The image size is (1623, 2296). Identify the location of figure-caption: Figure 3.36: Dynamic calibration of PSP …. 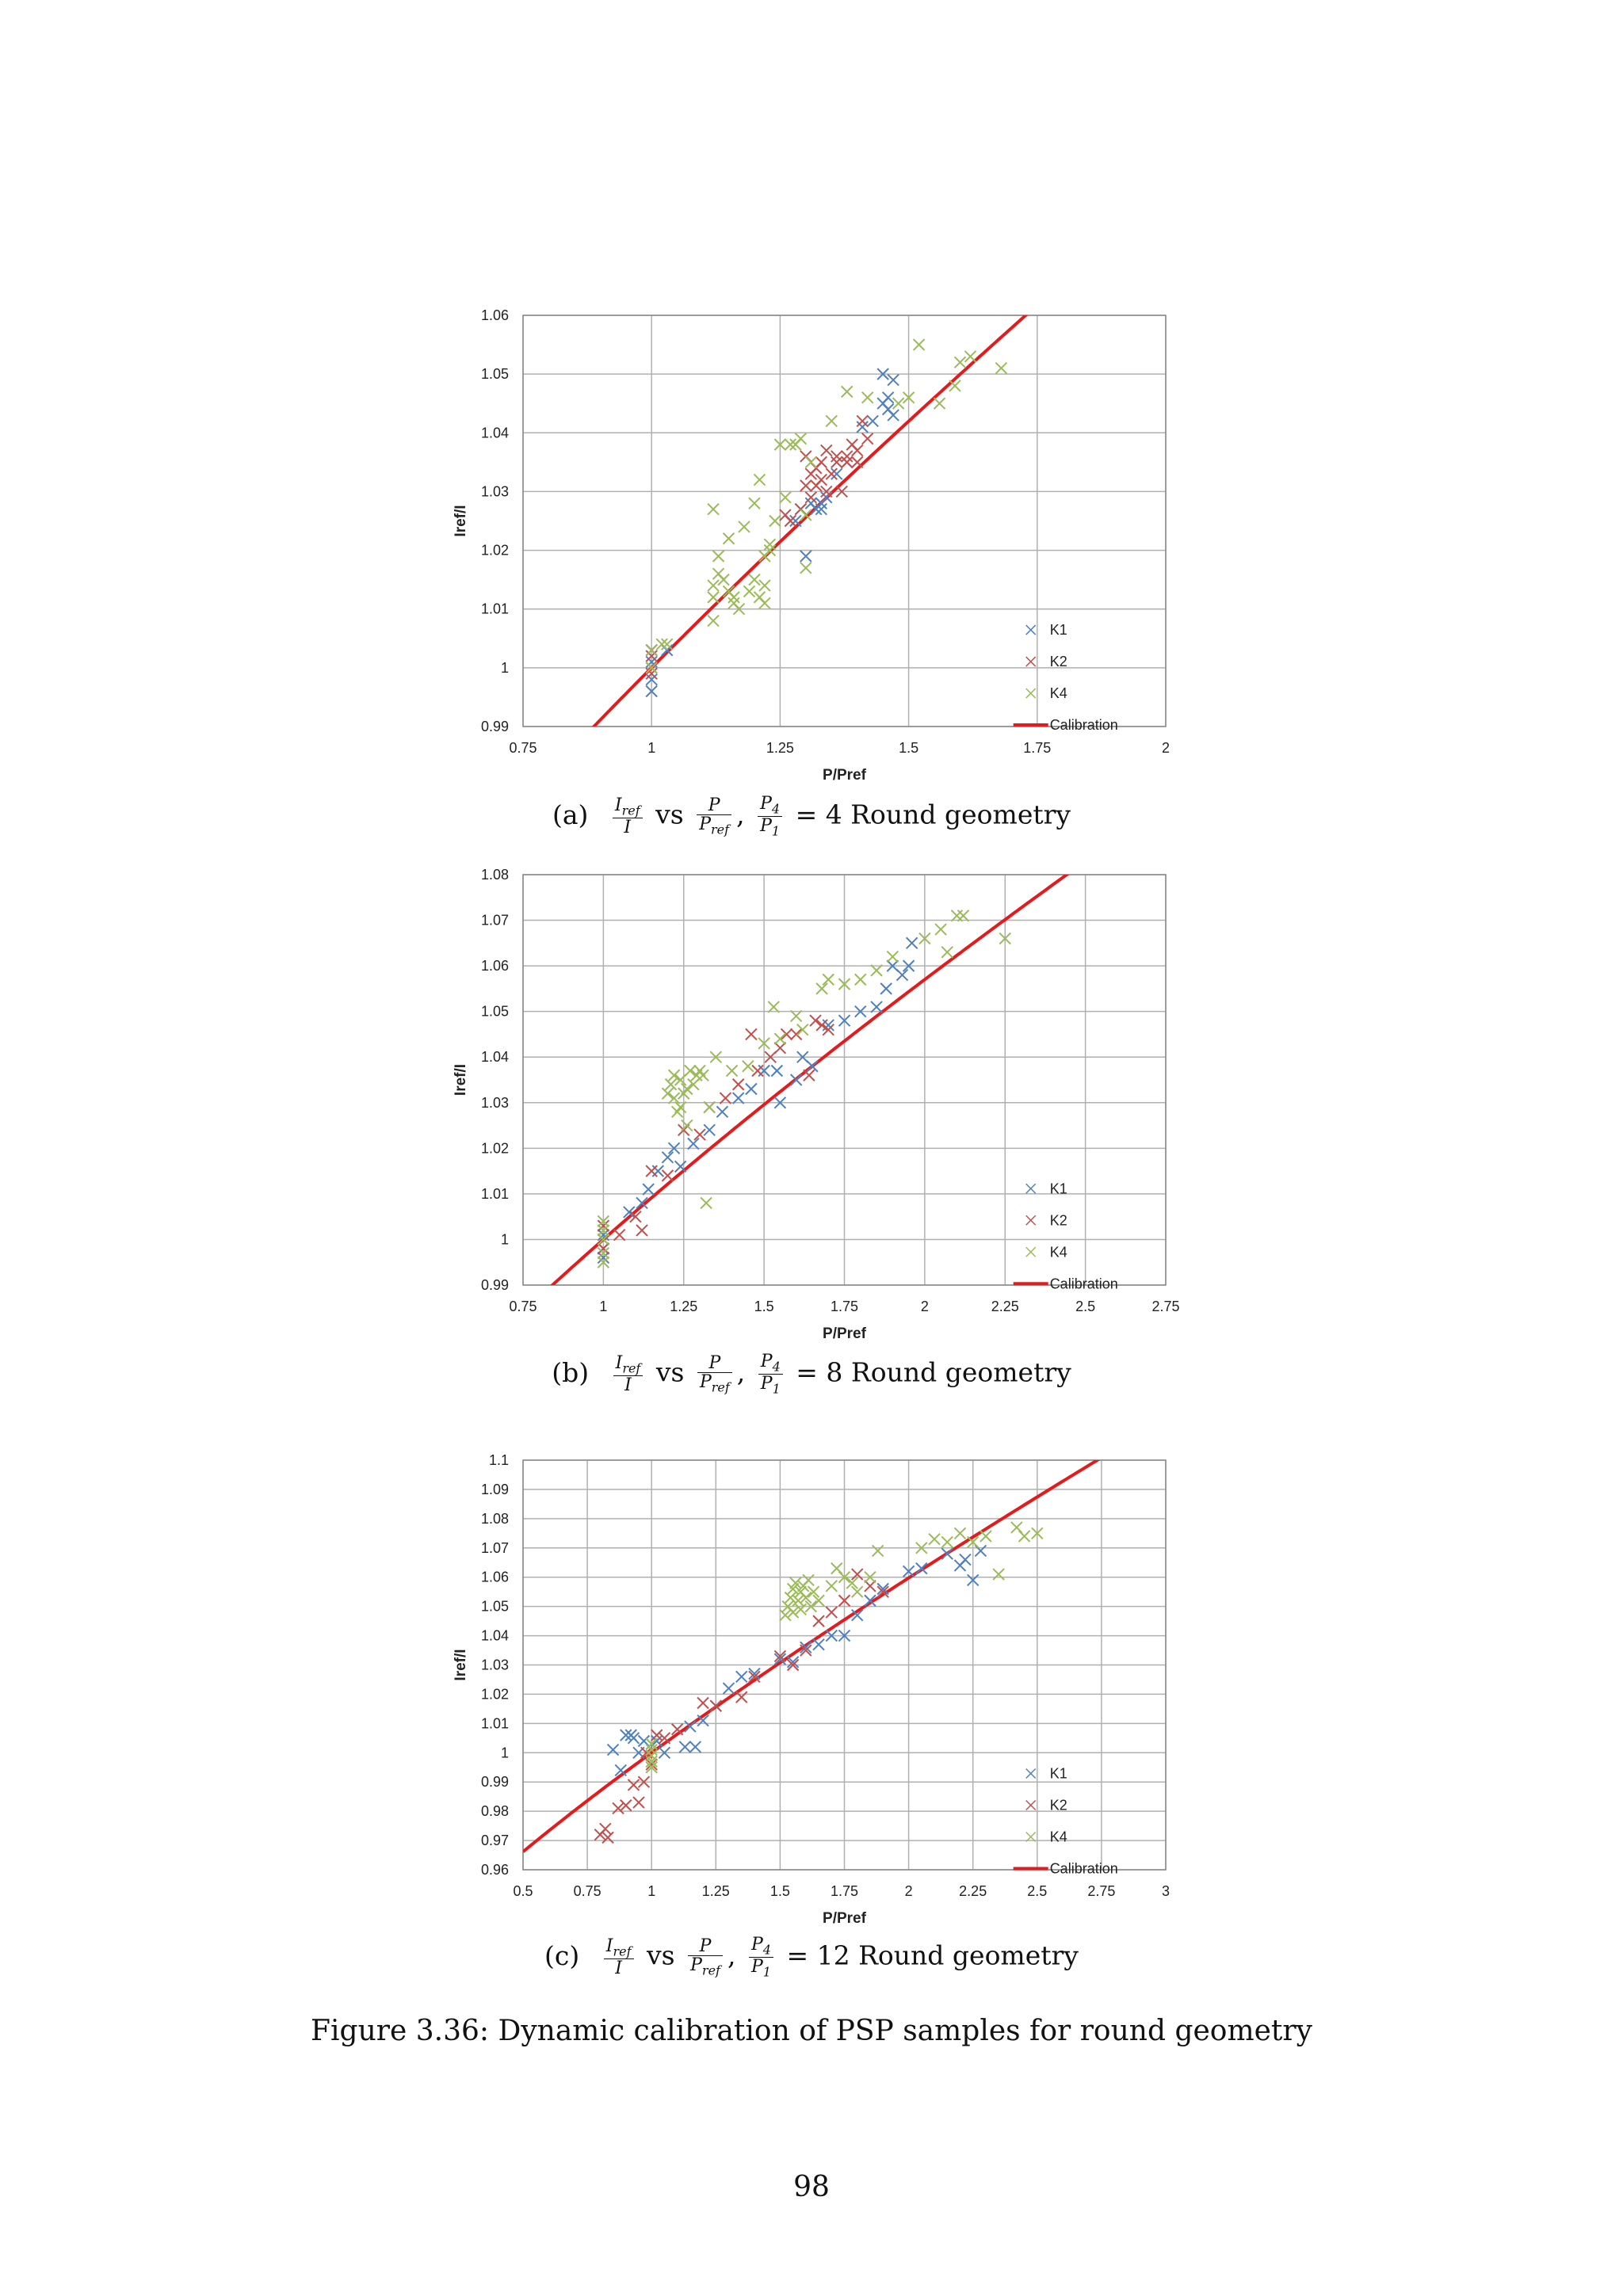
(811, 2031).